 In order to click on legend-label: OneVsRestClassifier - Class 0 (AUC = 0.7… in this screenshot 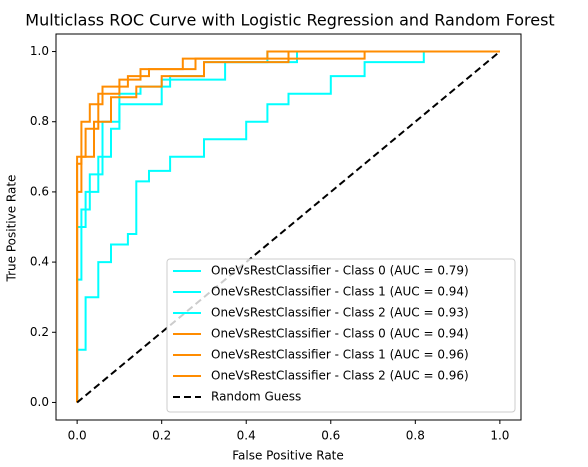, I will do `click(340, 271)`.